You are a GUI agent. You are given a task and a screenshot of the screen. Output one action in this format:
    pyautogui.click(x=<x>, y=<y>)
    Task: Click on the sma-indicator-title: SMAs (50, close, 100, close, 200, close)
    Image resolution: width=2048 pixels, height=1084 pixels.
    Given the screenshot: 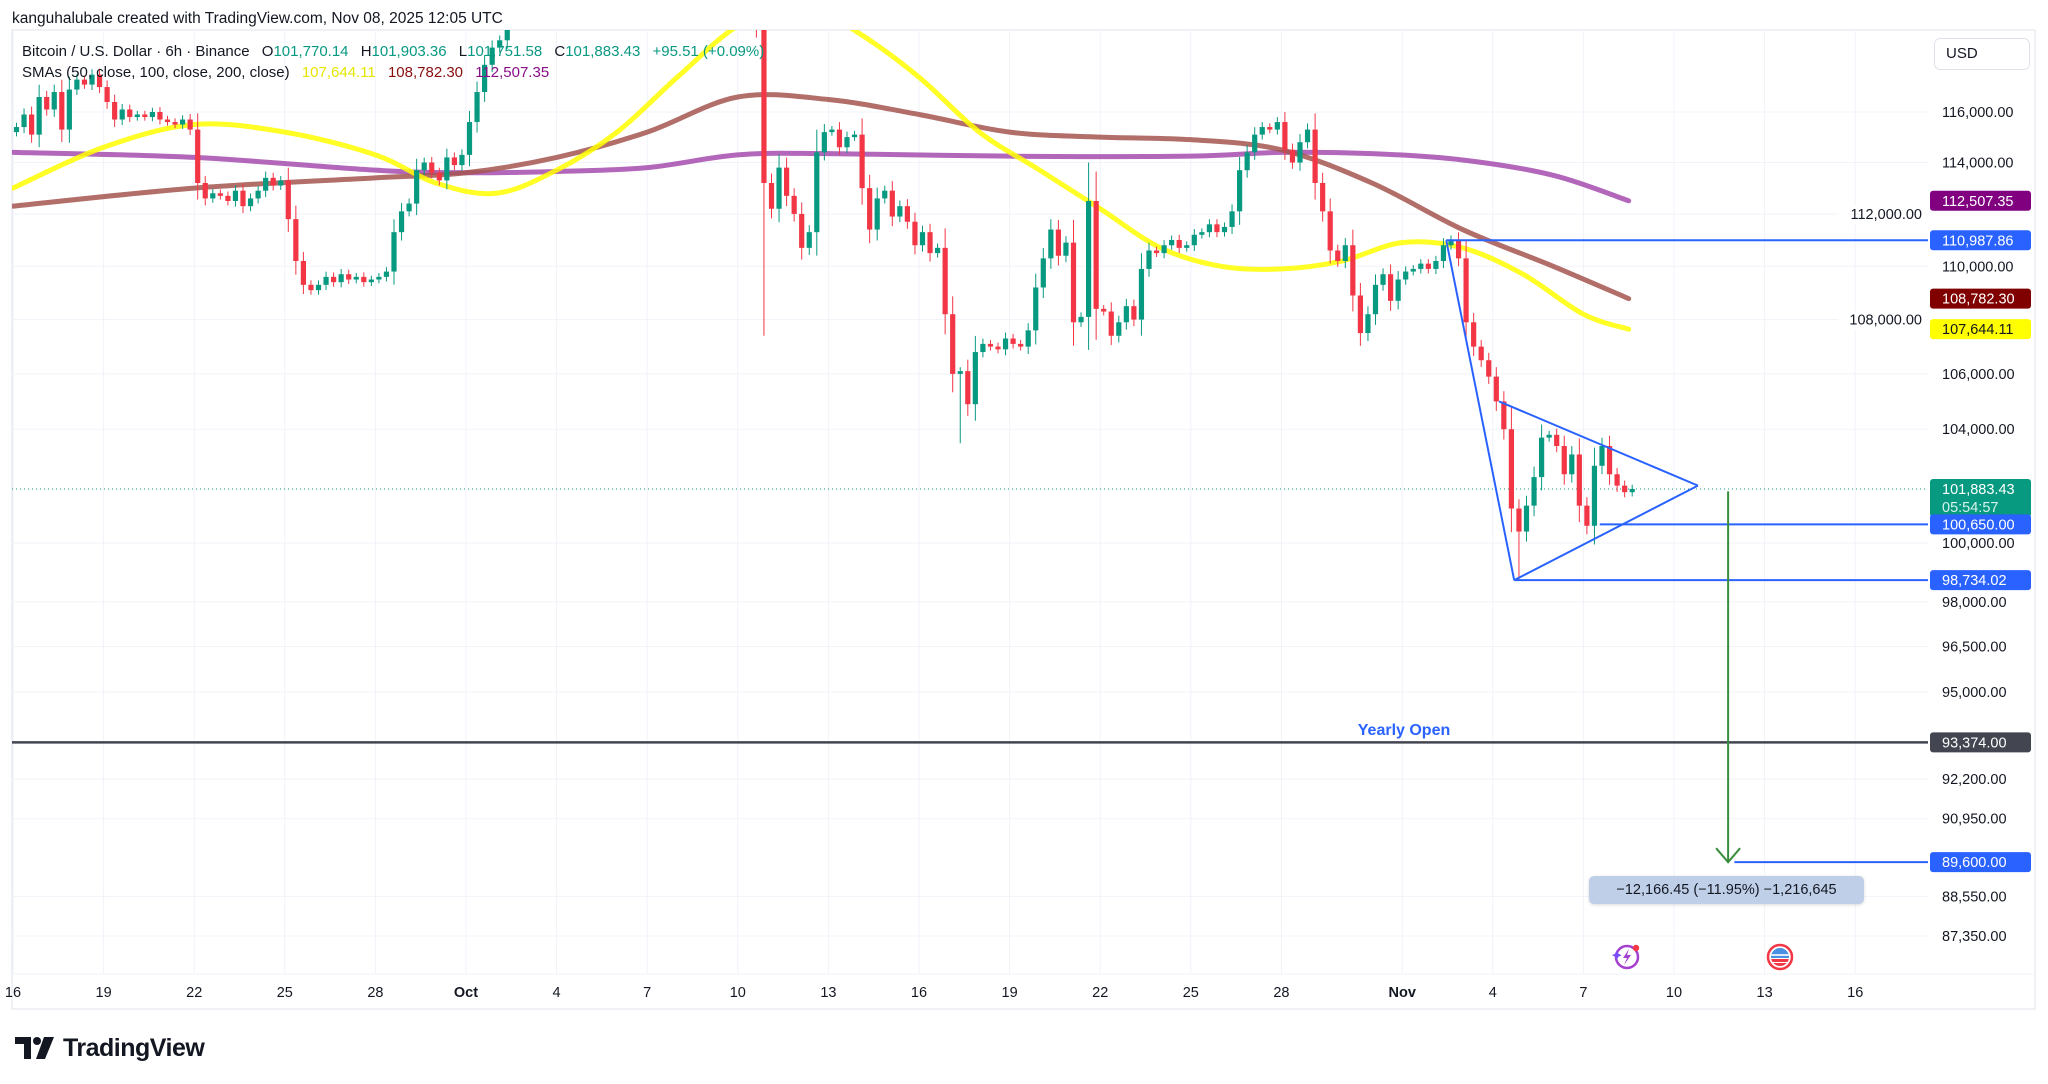 What is the action you would take?
    pyautogui.click(x=156, y=72)
    